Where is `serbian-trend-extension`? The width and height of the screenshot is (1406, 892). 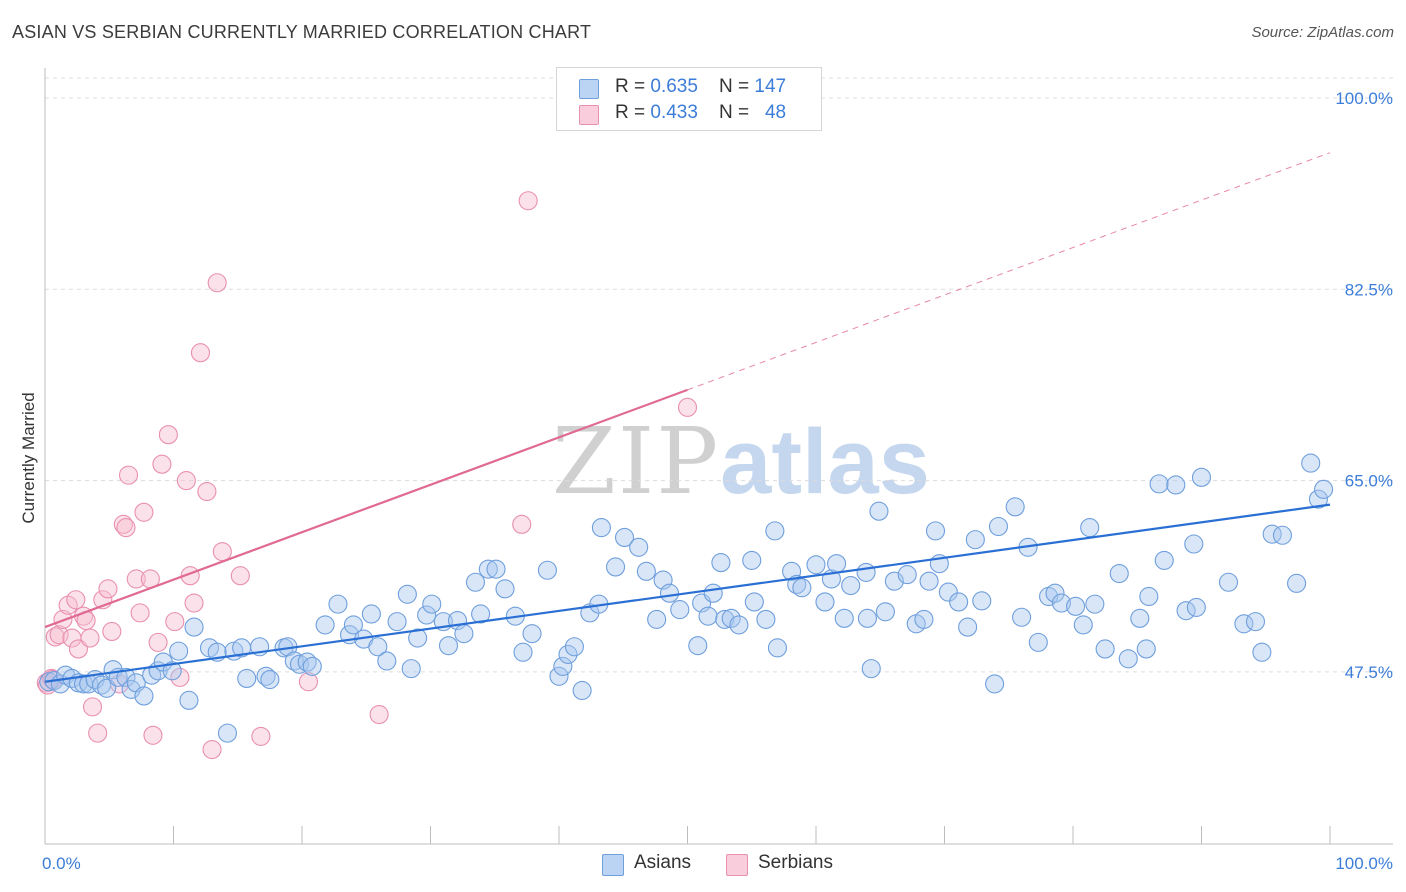
serbian-trend-extension is located at coordinates (1009, 271).